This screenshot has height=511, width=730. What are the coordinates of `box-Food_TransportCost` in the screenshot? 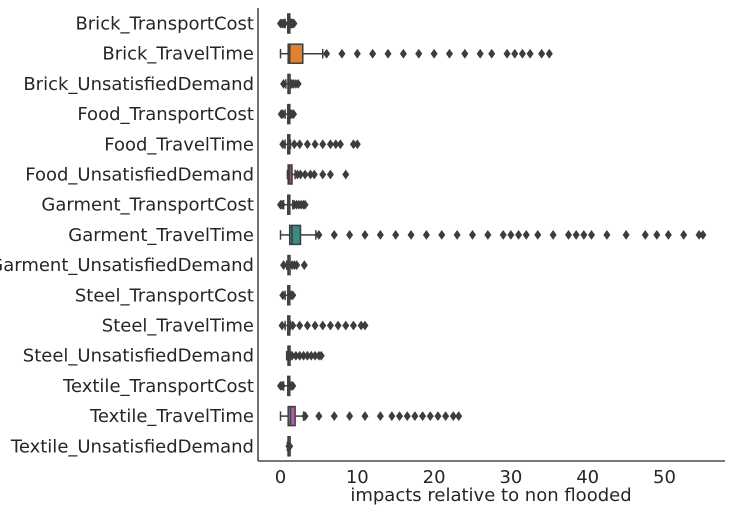 It's located at (287, 114).